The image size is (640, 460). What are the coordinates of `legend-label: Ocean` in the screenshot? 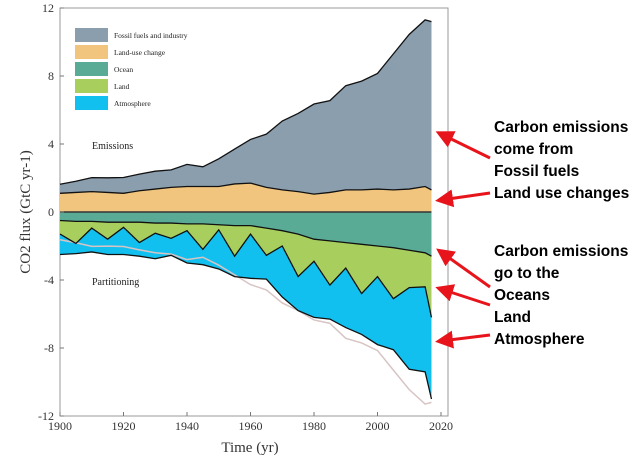 It's located at (123, 69).